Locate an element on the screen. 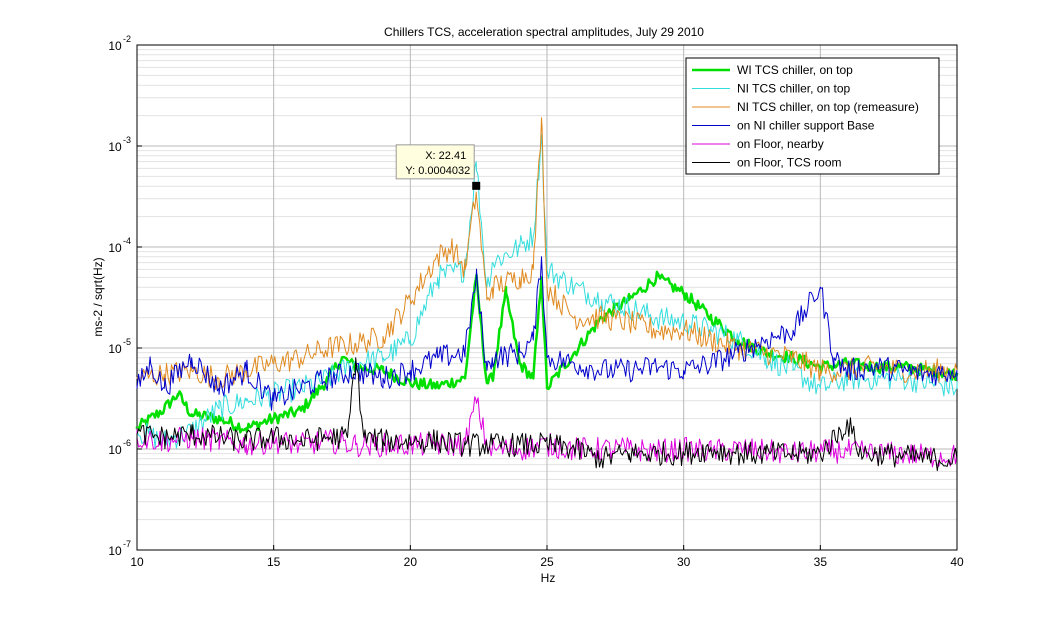 The height and width of the screenshot is (619, 1057). y-axis-label: ms-2 / sqrt(Hz) is located at coordinates (98, 296).